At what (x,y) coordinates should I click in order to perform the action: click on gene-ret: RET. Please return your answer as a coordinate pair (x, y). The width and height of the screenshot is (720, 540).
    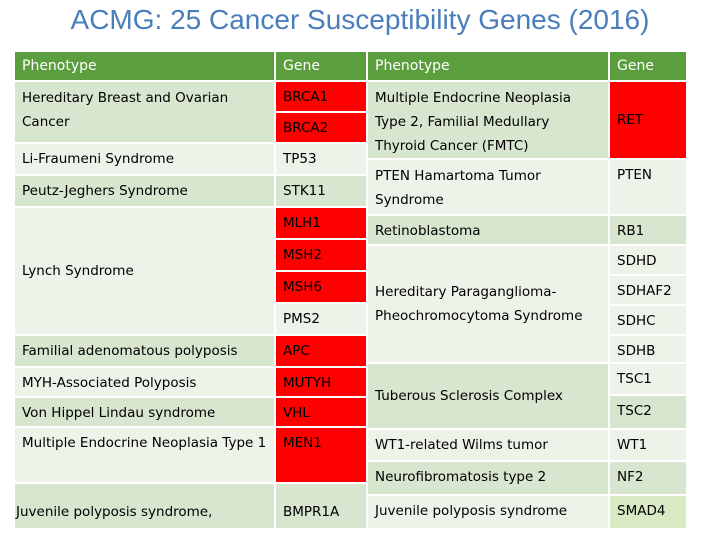
    Looking at the image, I should click on (649, 121).